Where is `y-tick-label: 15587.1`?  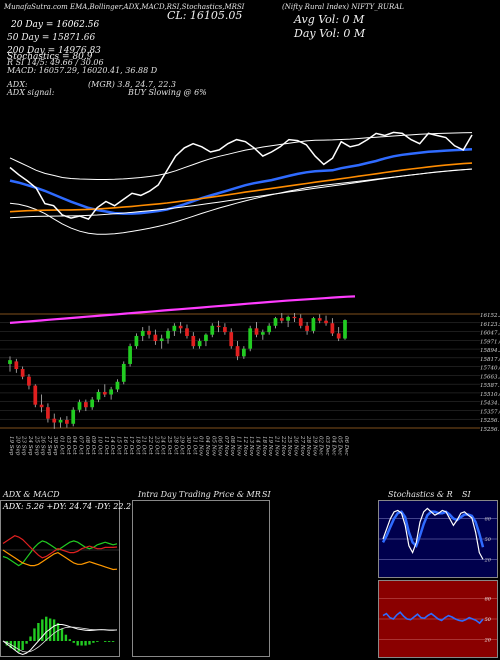
y-tick-label: 15587.1 is located at coordinates (490, 386).